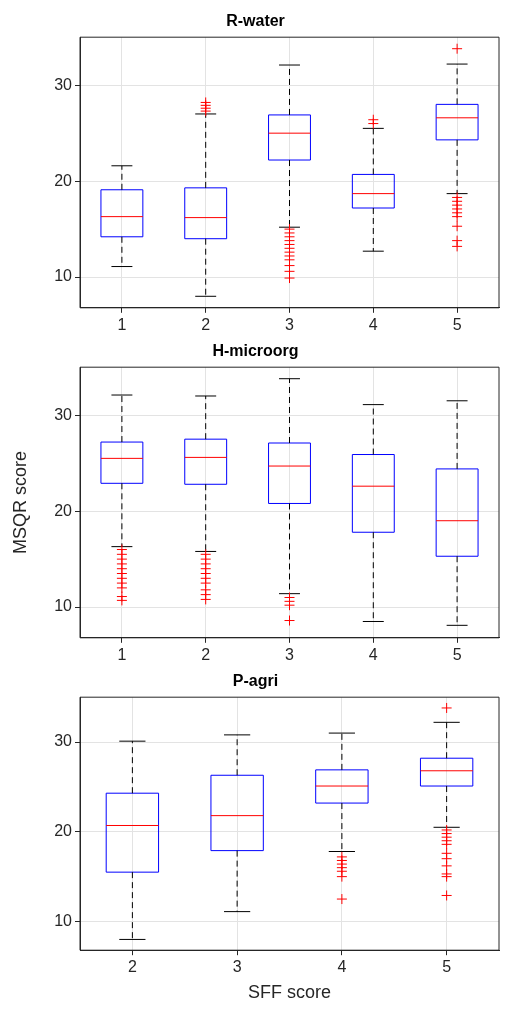 This screenshot has height=1015, width=513. What do you see at coordinates (255, 681) in the screenshot?
I see `chart-title: P-agri` at bounding box center [255, 681].